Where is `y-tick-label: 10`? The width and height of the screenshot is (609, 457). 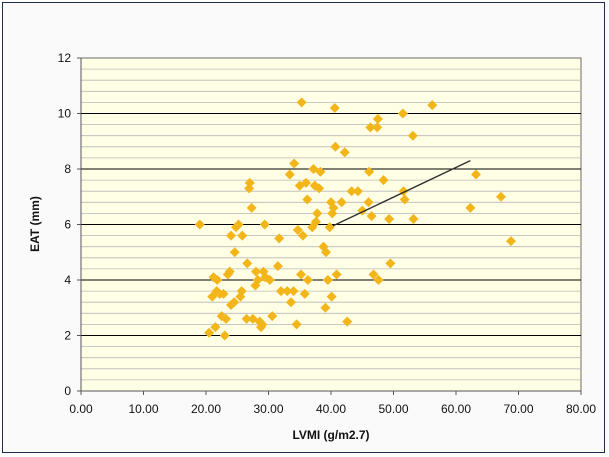
y-tick-label: 10 is located at coordinates (65, 114).